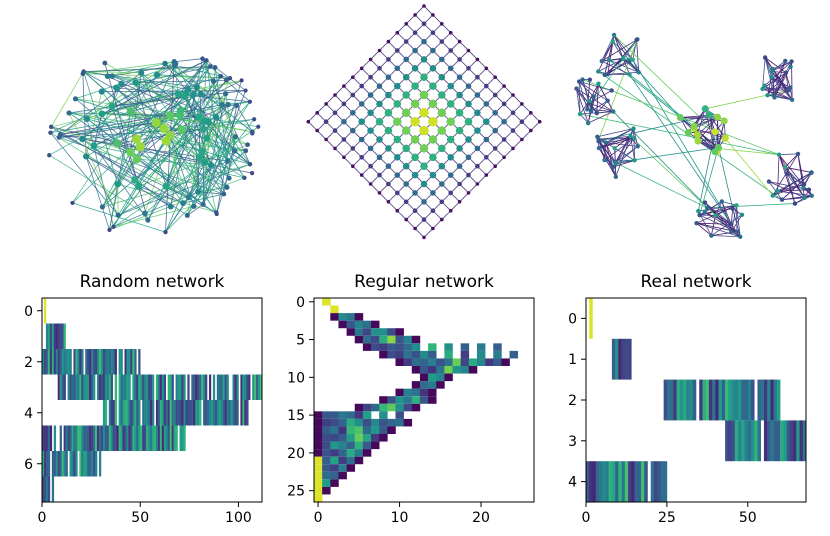  I want to click on y-tick-label: 4, so click(572, 483).